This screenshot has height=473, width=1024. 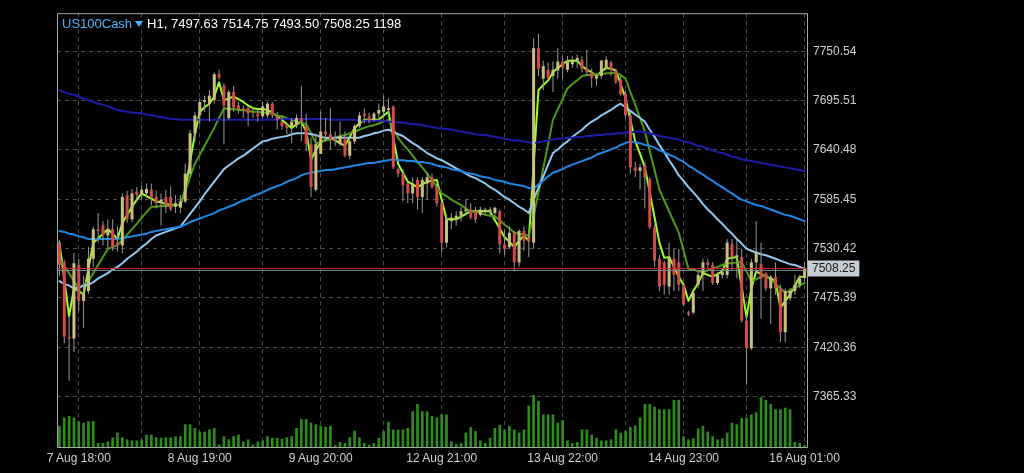 I want to click on chart-title: US100Cash, so click(x=97, y=24).